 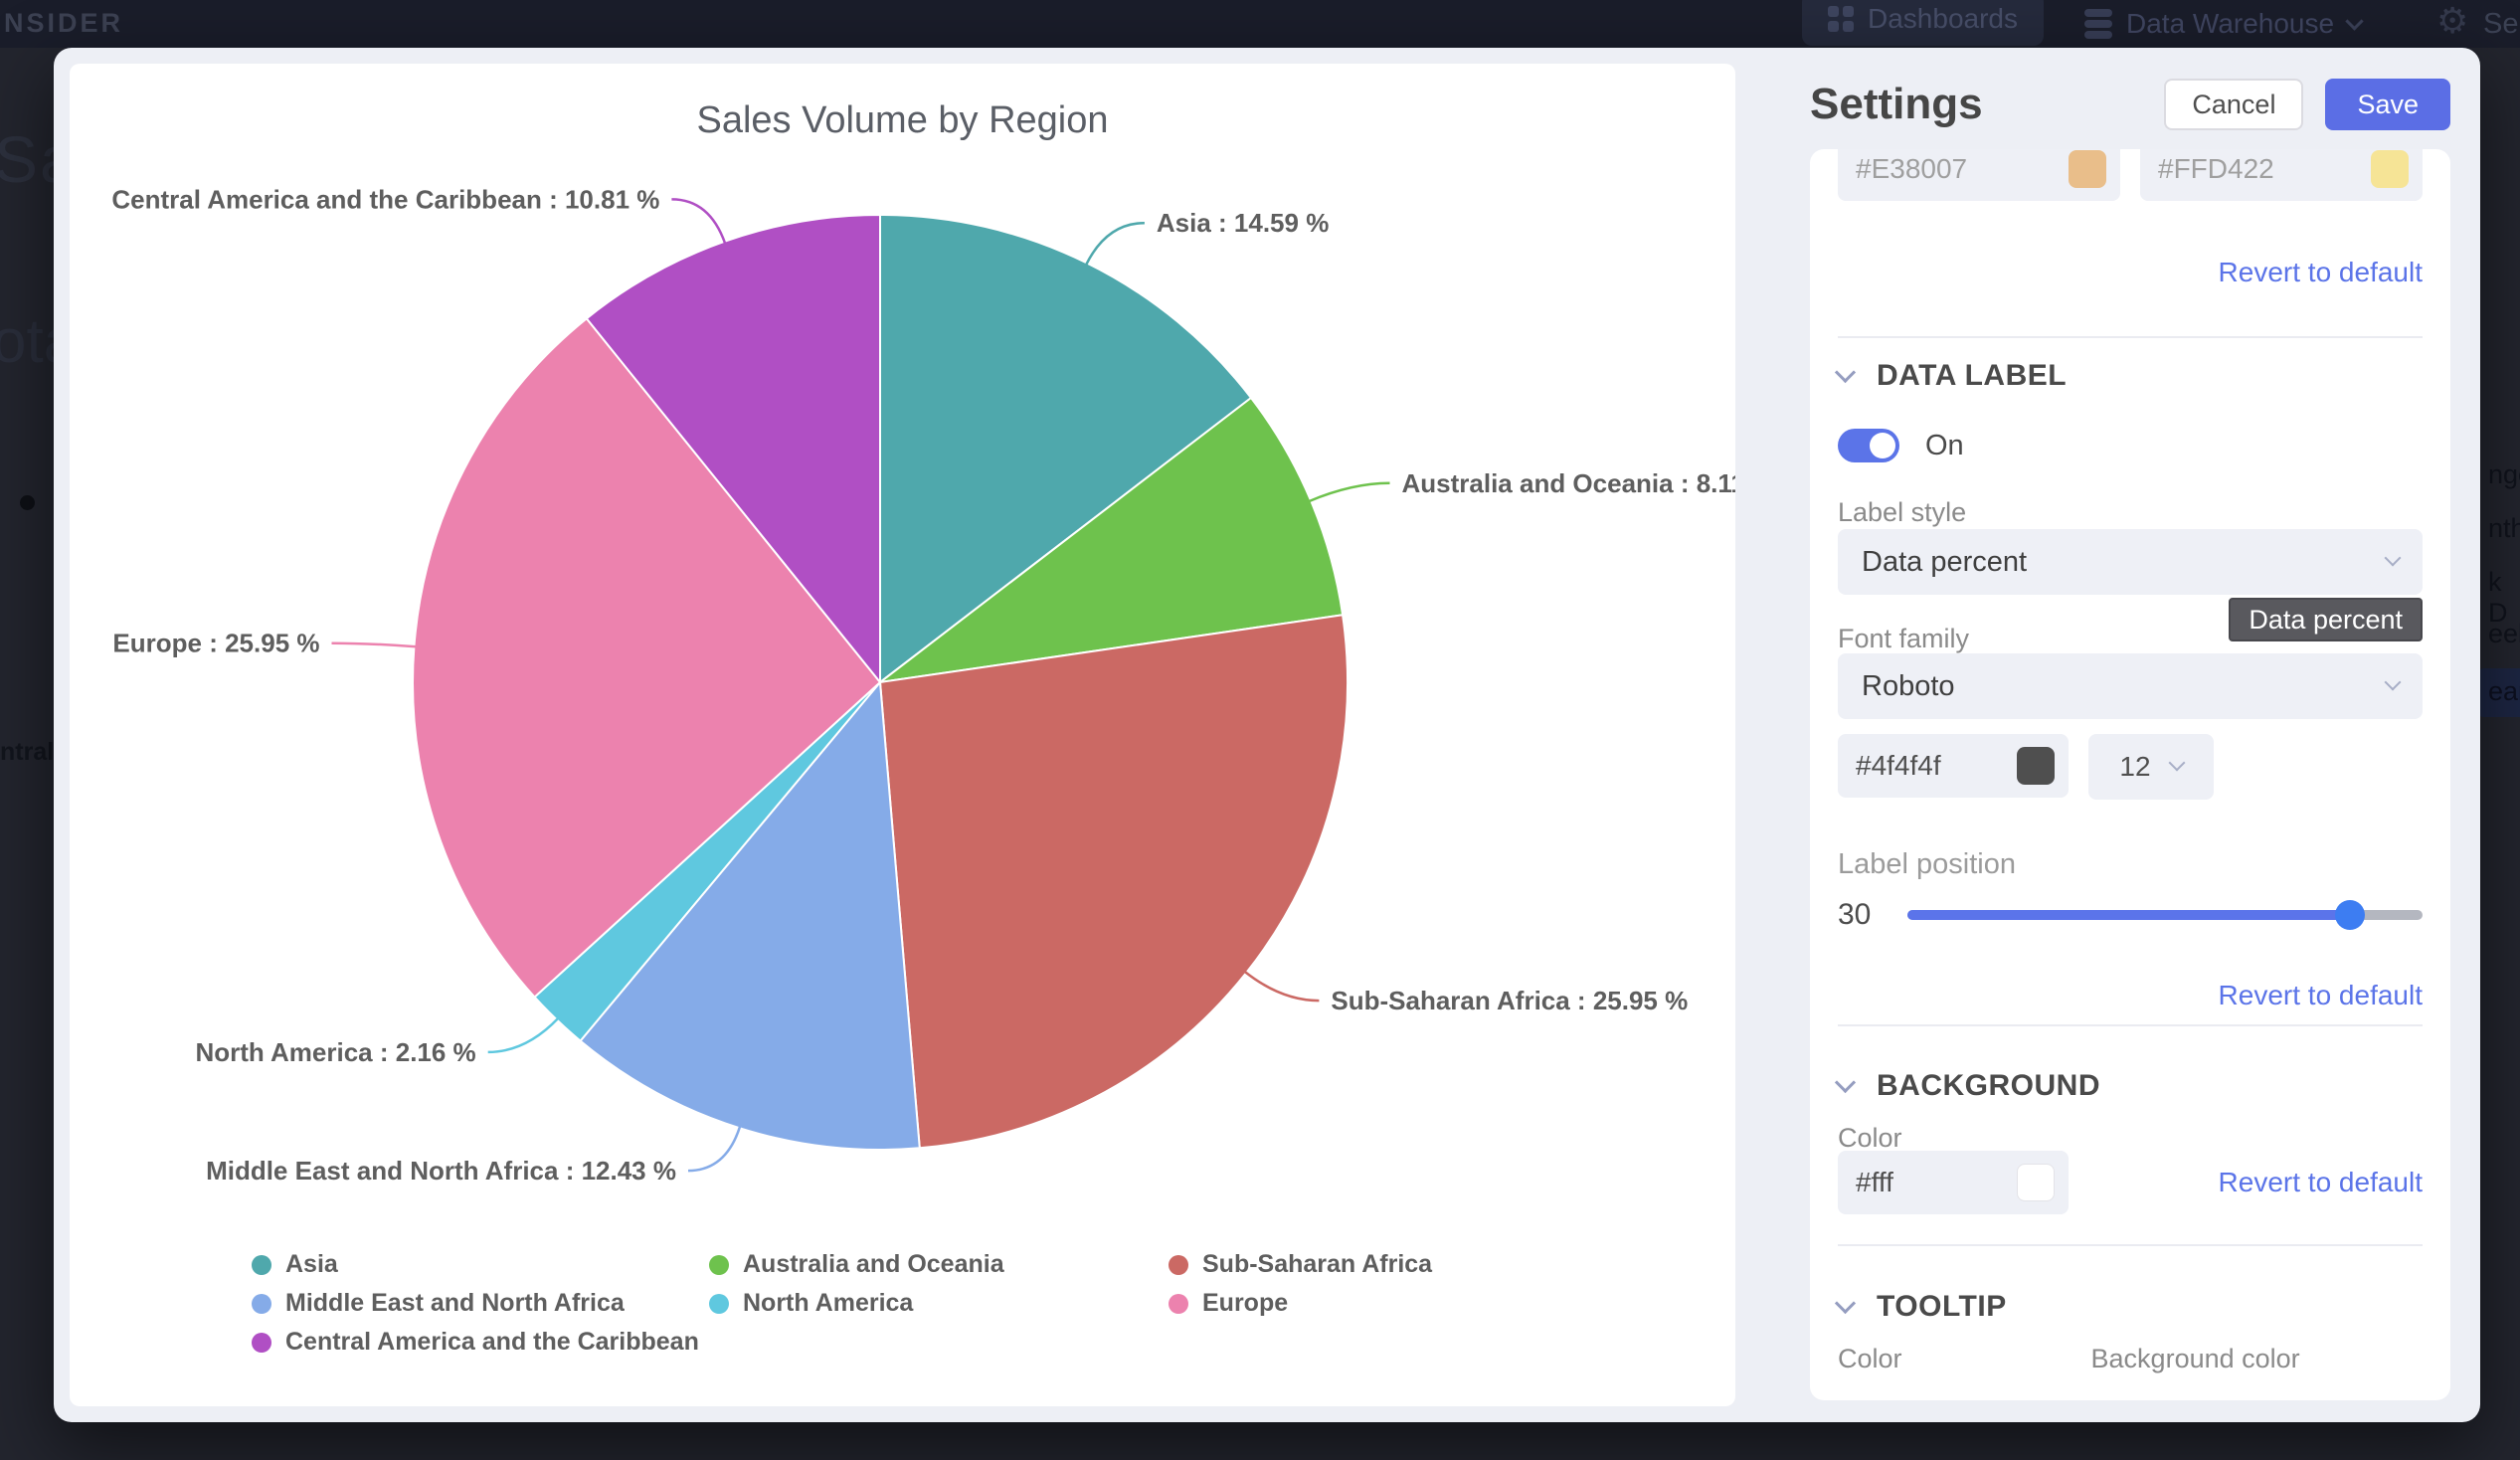 I want to click on nav-data-warehouse-button: Data Warehouse, so click(x=2224, y=24).